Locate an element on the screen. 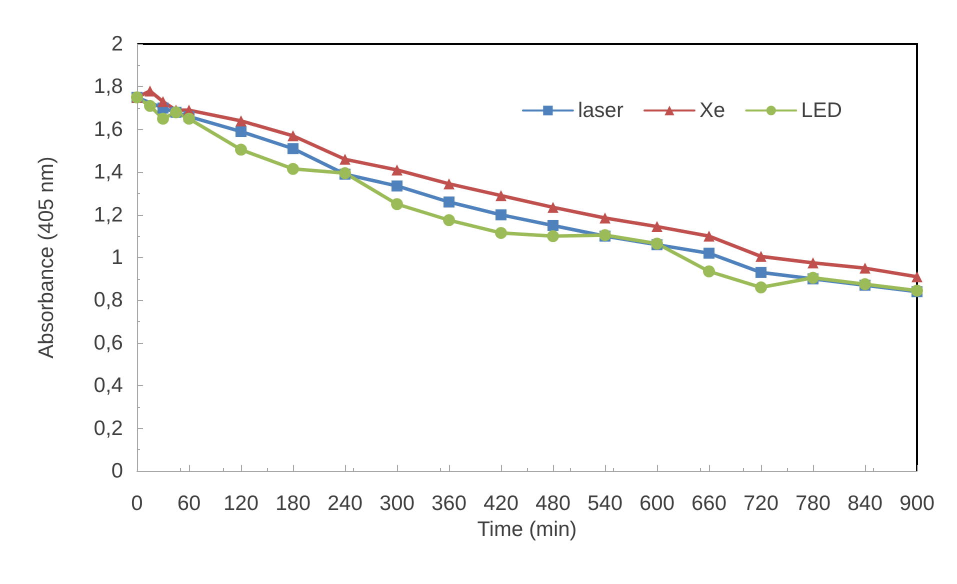  legend-label: LED is located at coordinates (821, 110).